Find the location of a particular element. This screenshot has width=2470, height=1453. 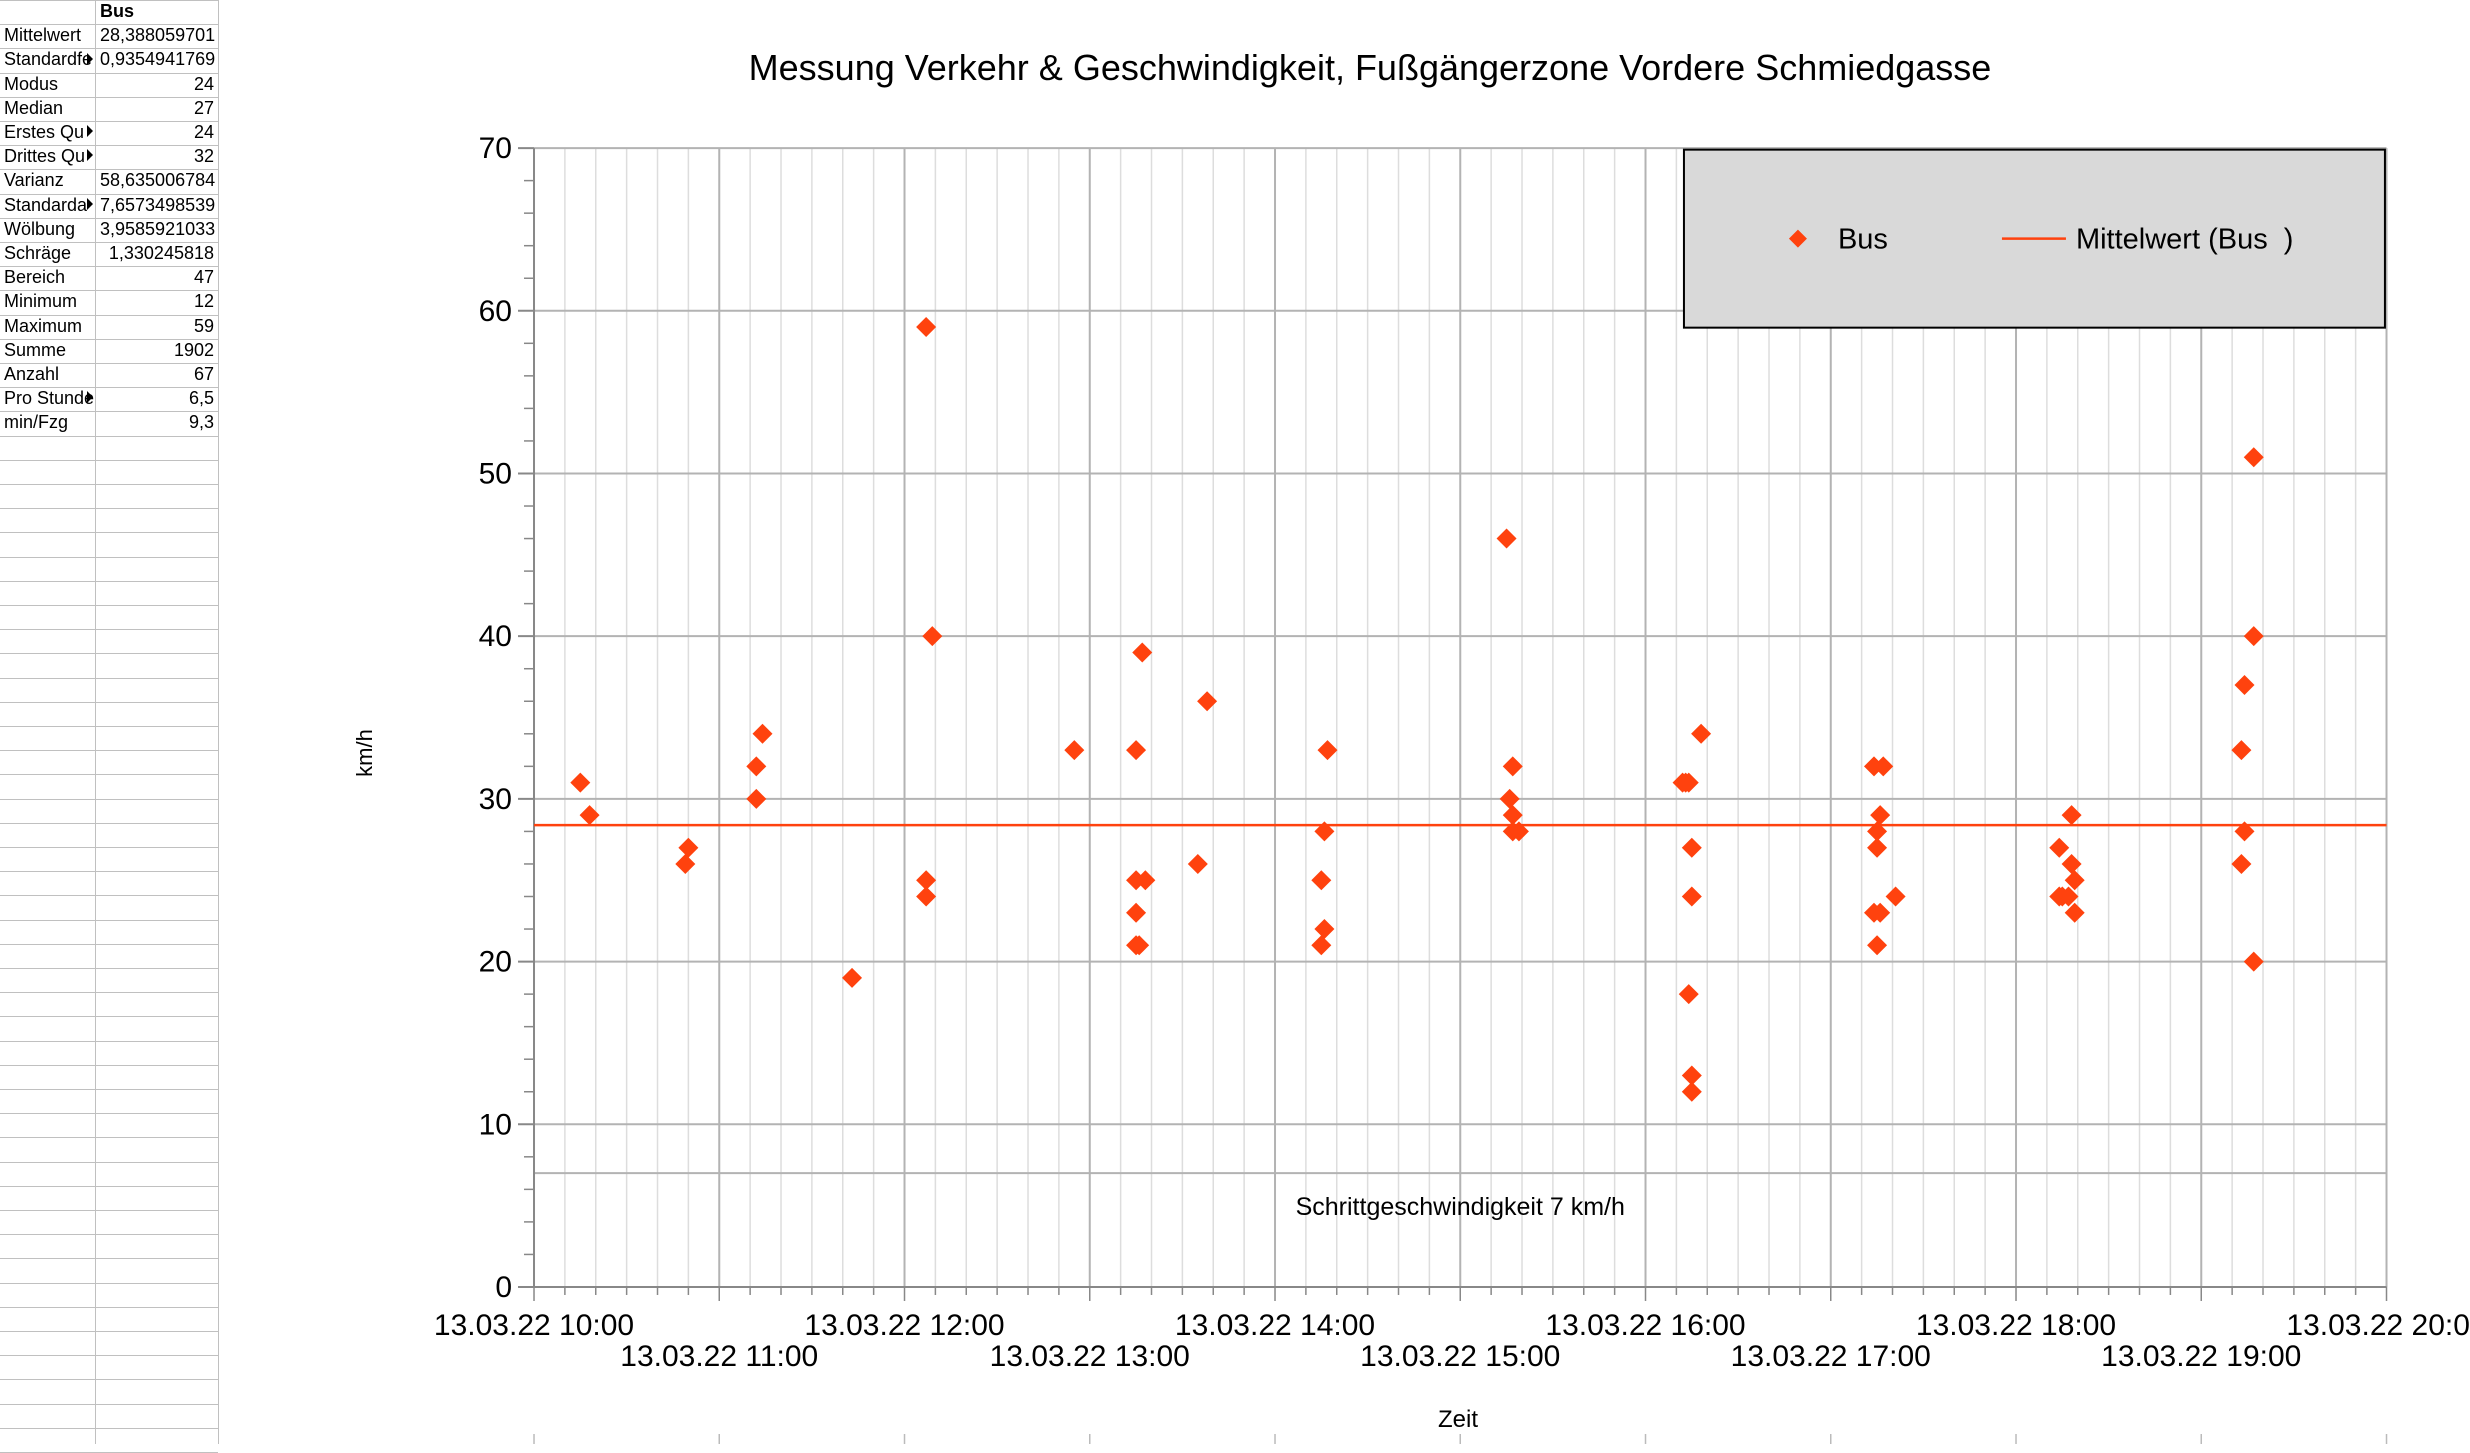

sheet-row-label: Varianz is located at coordinates (34, 180).